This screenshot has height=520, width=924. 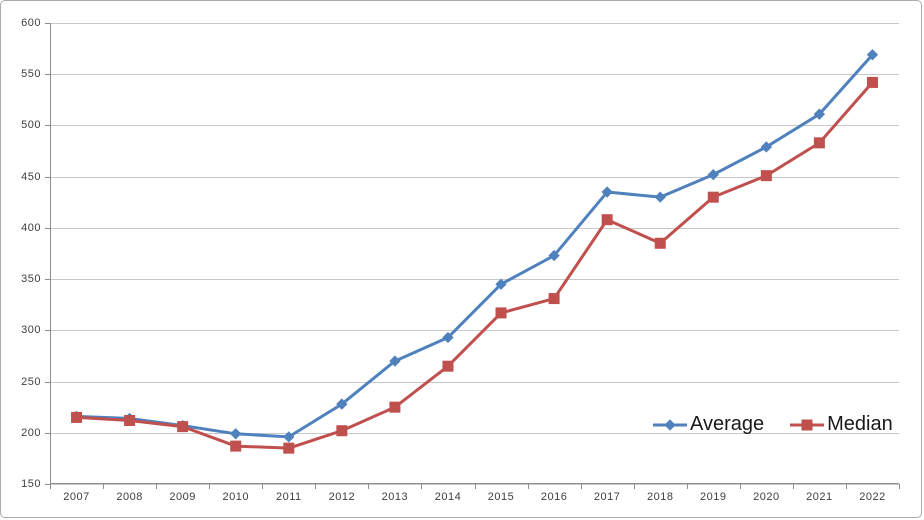 What do you see at coordinates (713, 497) in the screenshot?
I see `x-tick-label: 2019` at bounding box center [713, 497].